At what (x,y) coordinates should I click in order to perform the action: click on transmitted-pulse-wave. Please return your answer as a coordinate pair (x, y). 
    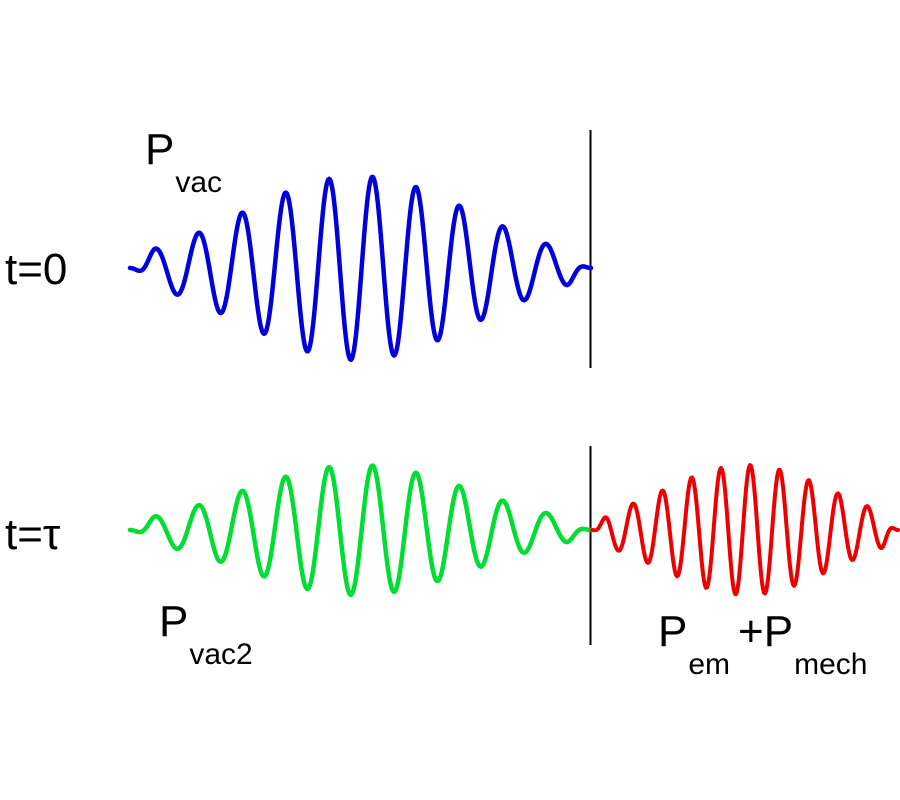
    Looking at the image, I should click on (745, 530).